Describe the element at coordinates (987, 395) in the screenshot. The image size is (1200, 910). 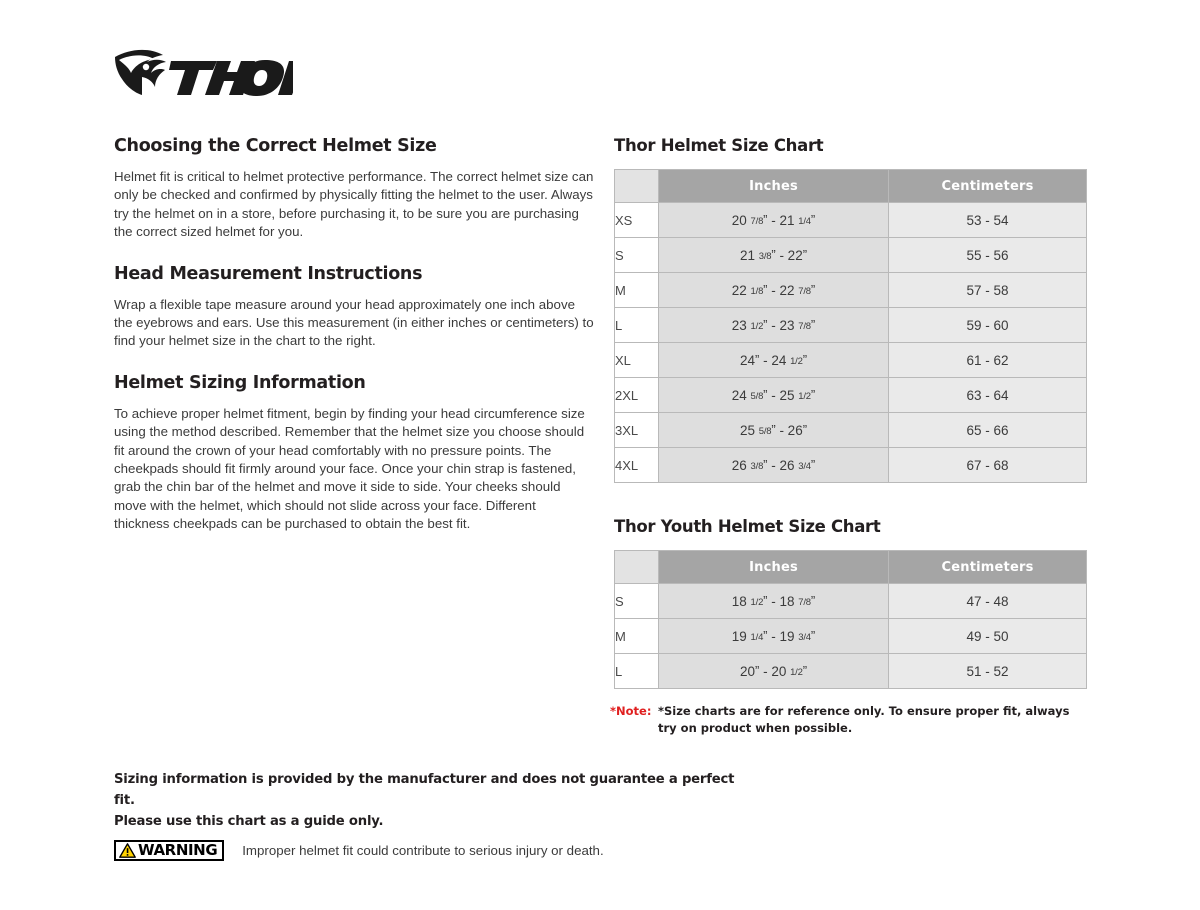
I see `cell-centimeters: 63 - 64` at that location.